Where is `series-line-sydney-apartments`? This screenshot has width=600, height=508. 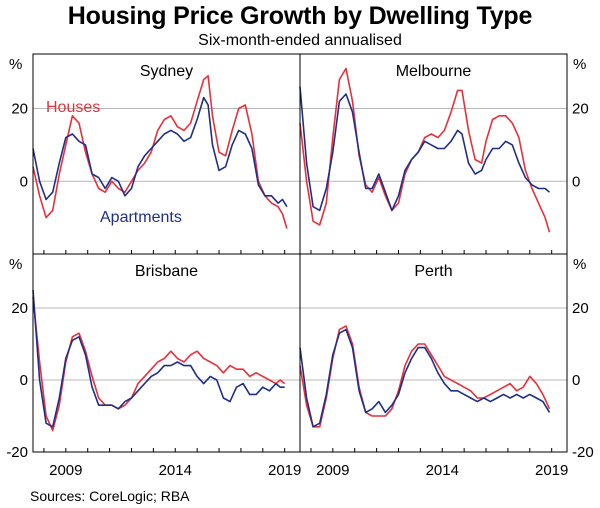
series-line-sydney-apartments is located at coordinates (160, 152).